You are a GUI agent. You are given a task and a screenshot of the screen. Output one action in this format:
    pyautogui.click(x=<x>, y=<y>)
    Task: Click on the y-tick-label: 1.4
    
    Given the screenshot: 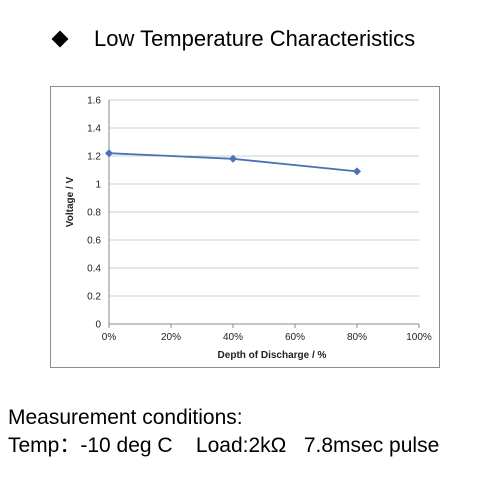 What is the action you would take?
    pyautogui.click(x=94, y=129)
    